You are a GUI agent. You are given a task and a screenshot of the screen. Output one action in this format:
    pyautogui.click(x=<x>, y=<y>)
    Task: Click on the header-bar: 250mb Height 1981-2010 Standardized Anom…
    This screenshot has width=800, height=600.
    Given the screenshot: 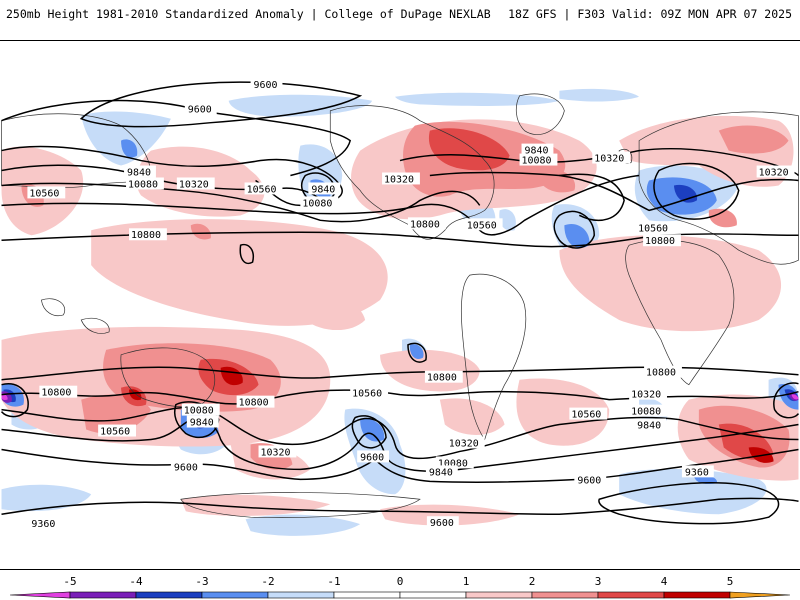 What is the action you would take?
    pyautogui.click(x=400, y=20)
    